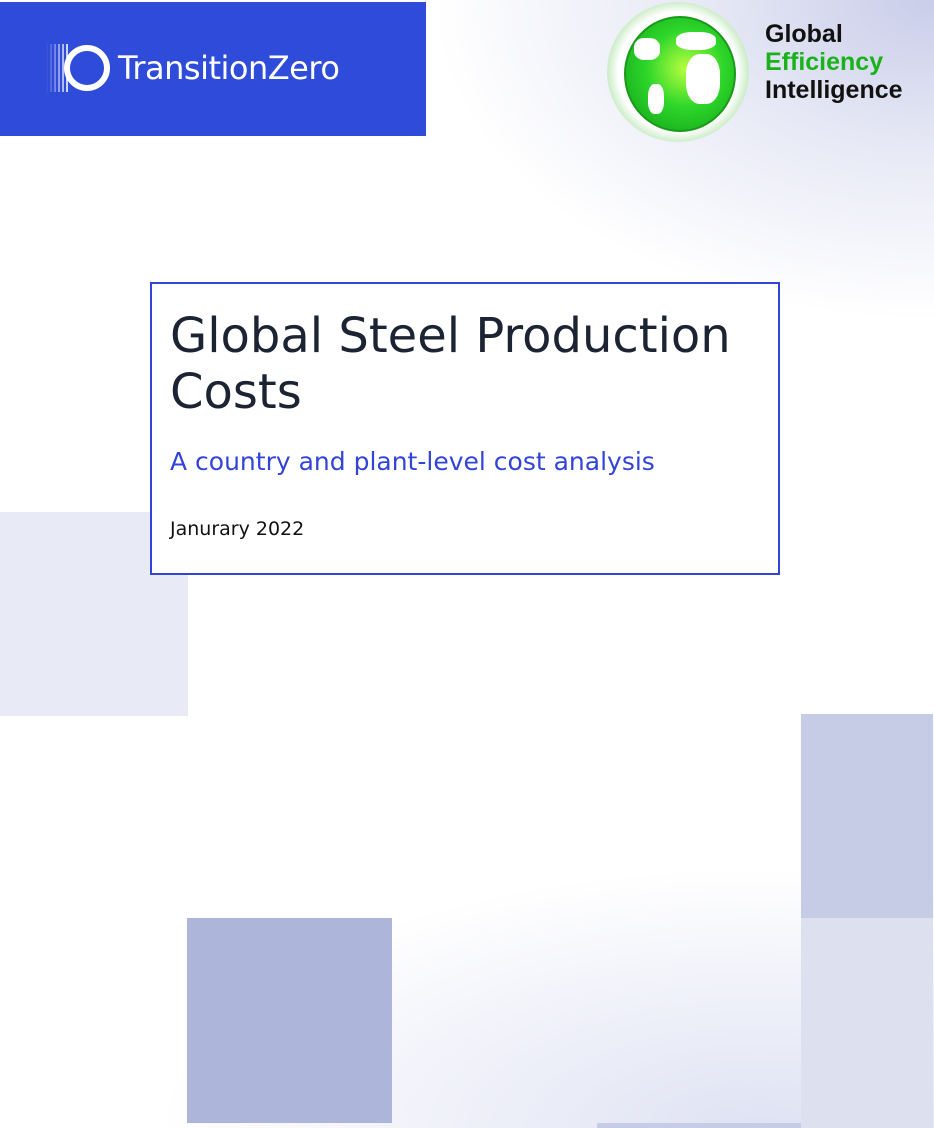 The image size is (934, 1128). I want to click on partner-logo-line: Intelligence, so click(834, 90).